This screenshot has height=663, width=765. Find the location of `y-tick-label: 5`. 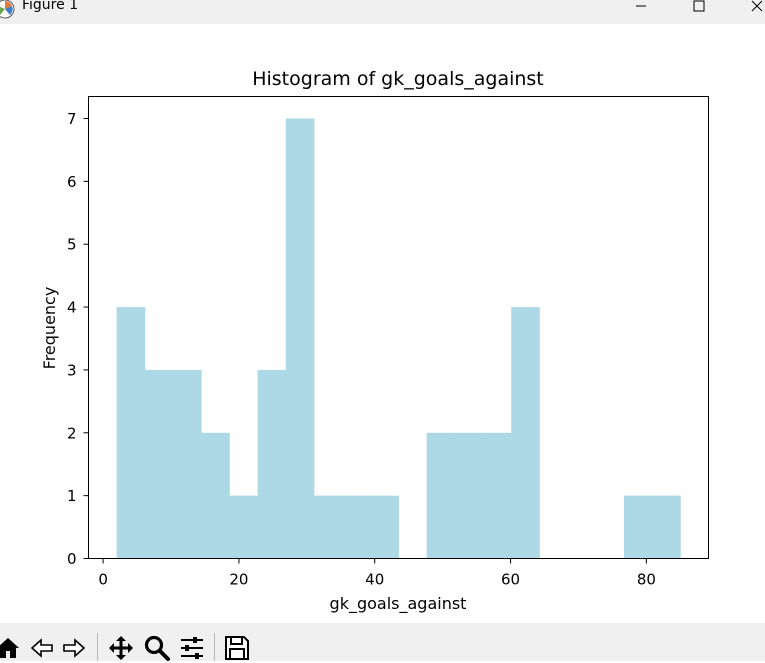

y-tick-label: 5 is located at coordinates (72, 245).